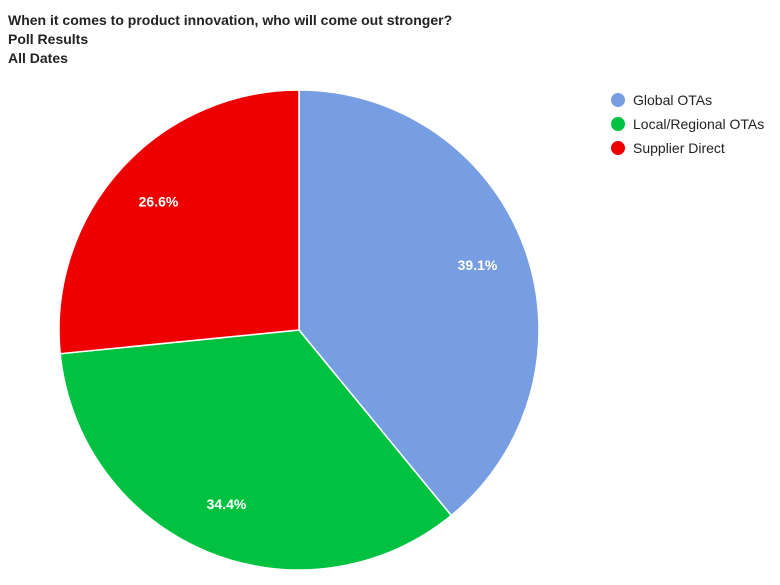 This screenshot has width=780, height=585. I want to click on legend-label: Global OTAs, so click(673, 100).